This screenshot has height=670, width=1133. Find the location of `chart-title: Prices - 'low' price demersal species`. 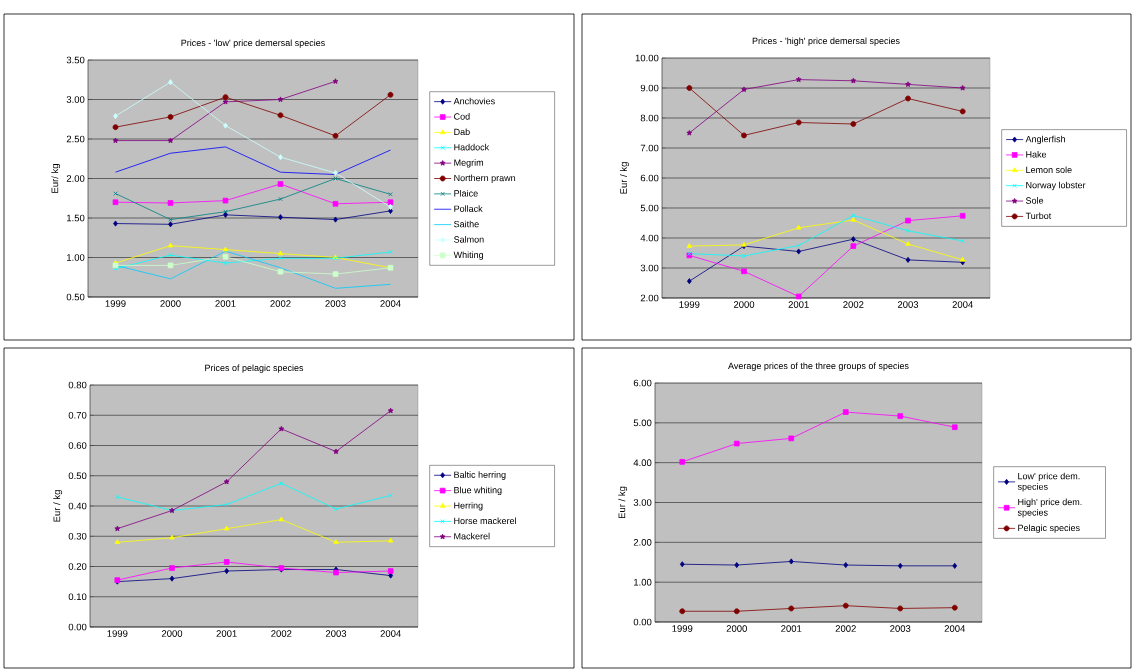

chart-title: Prices - 'low' price demersal species is located at coordinates (253, 43).